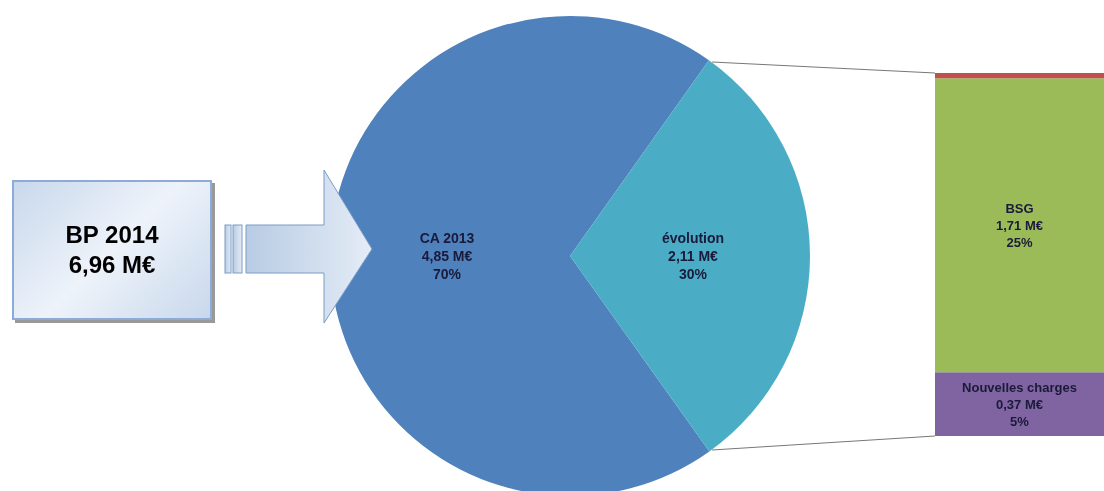 This screenshot has width=1104, height=491. What do you see at coordinates (1019, 208) in the screenshot?
I see `series-label: BSG` at bounding box center [1019, 208].